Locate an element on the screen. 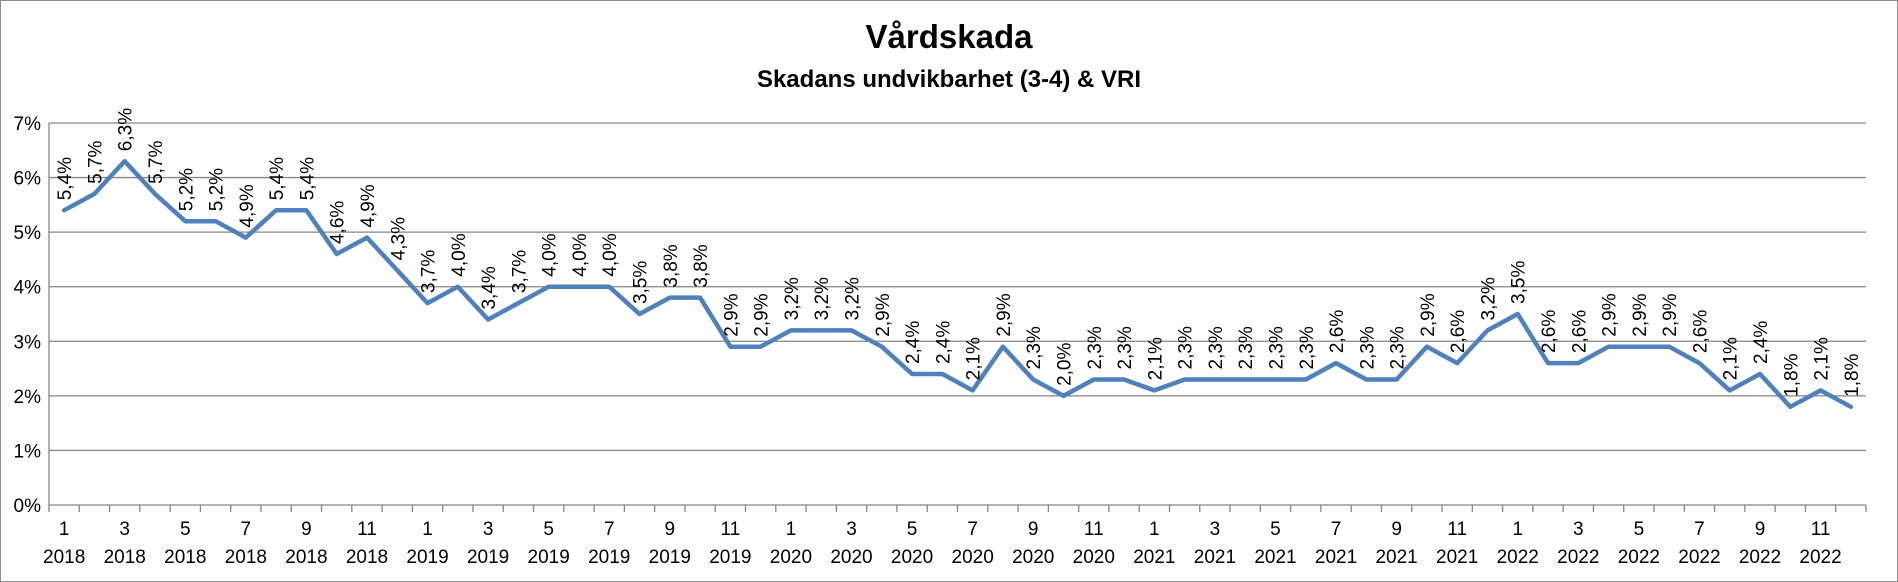  chart-subtitle: Skadans undvikbarhet (3-4) & VRI is located at coordinates (949, 79).